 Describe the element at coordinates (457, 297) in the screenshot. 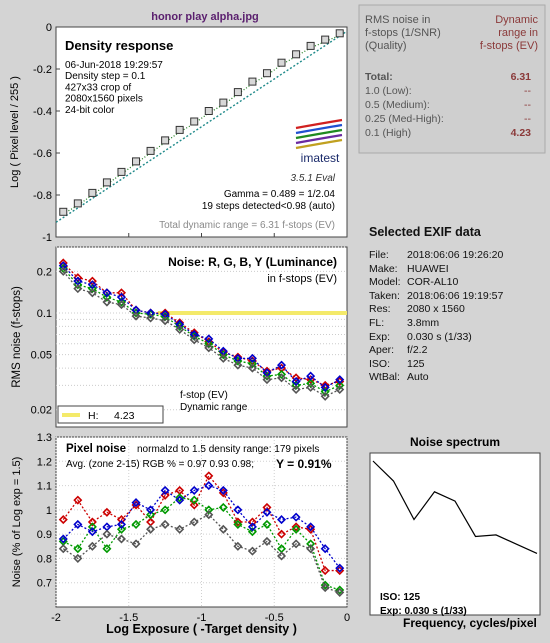

I see `exif-row: Taken: 2018:06:06 19:19:57` at that location.